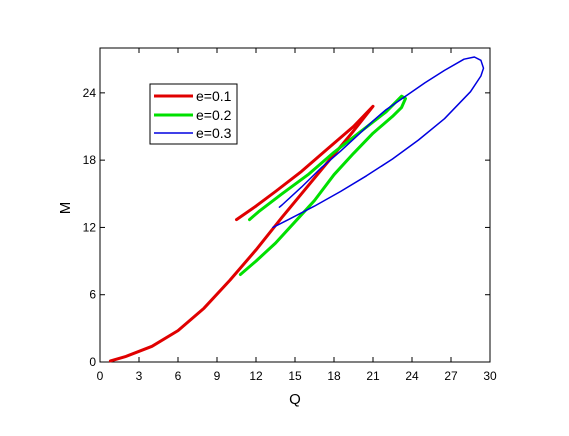  Describe the element at coordinates (451, 376) in the screenshot. I see `x-tick-label-9: 27` at that location.